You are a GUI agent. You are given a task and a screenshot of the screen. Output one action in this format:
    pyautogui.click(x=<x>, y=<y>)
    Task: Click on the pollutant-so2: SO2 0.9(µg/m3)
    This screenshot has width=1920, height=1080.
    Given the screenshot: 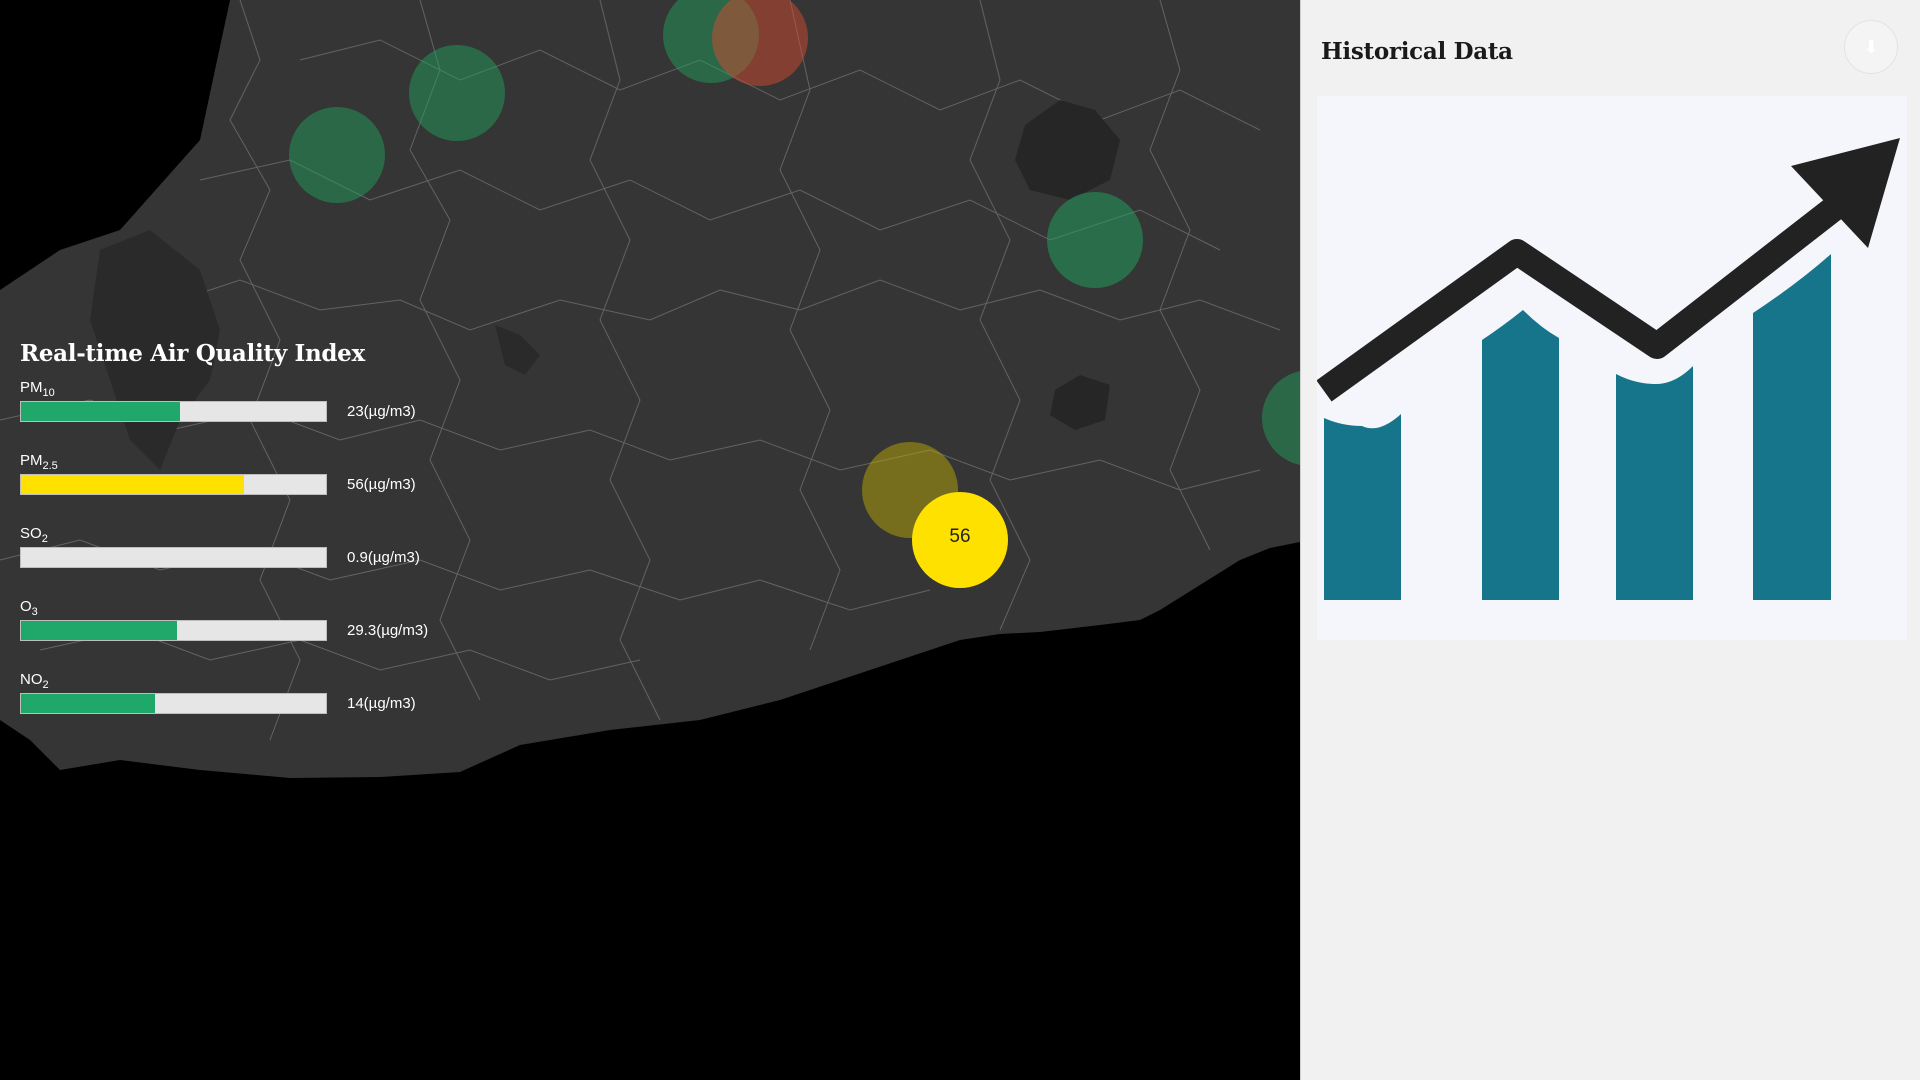 What is the action you would take?
    pyautogui.click(x=240, y=561)
    